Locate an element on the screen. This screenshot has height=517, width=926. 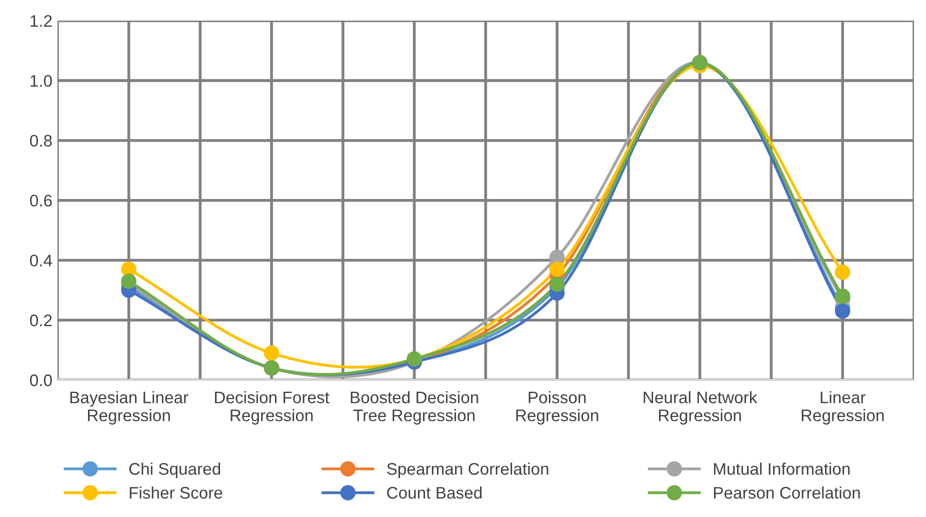
legend-label: Fisher Score is located at coordinates (176, 492).